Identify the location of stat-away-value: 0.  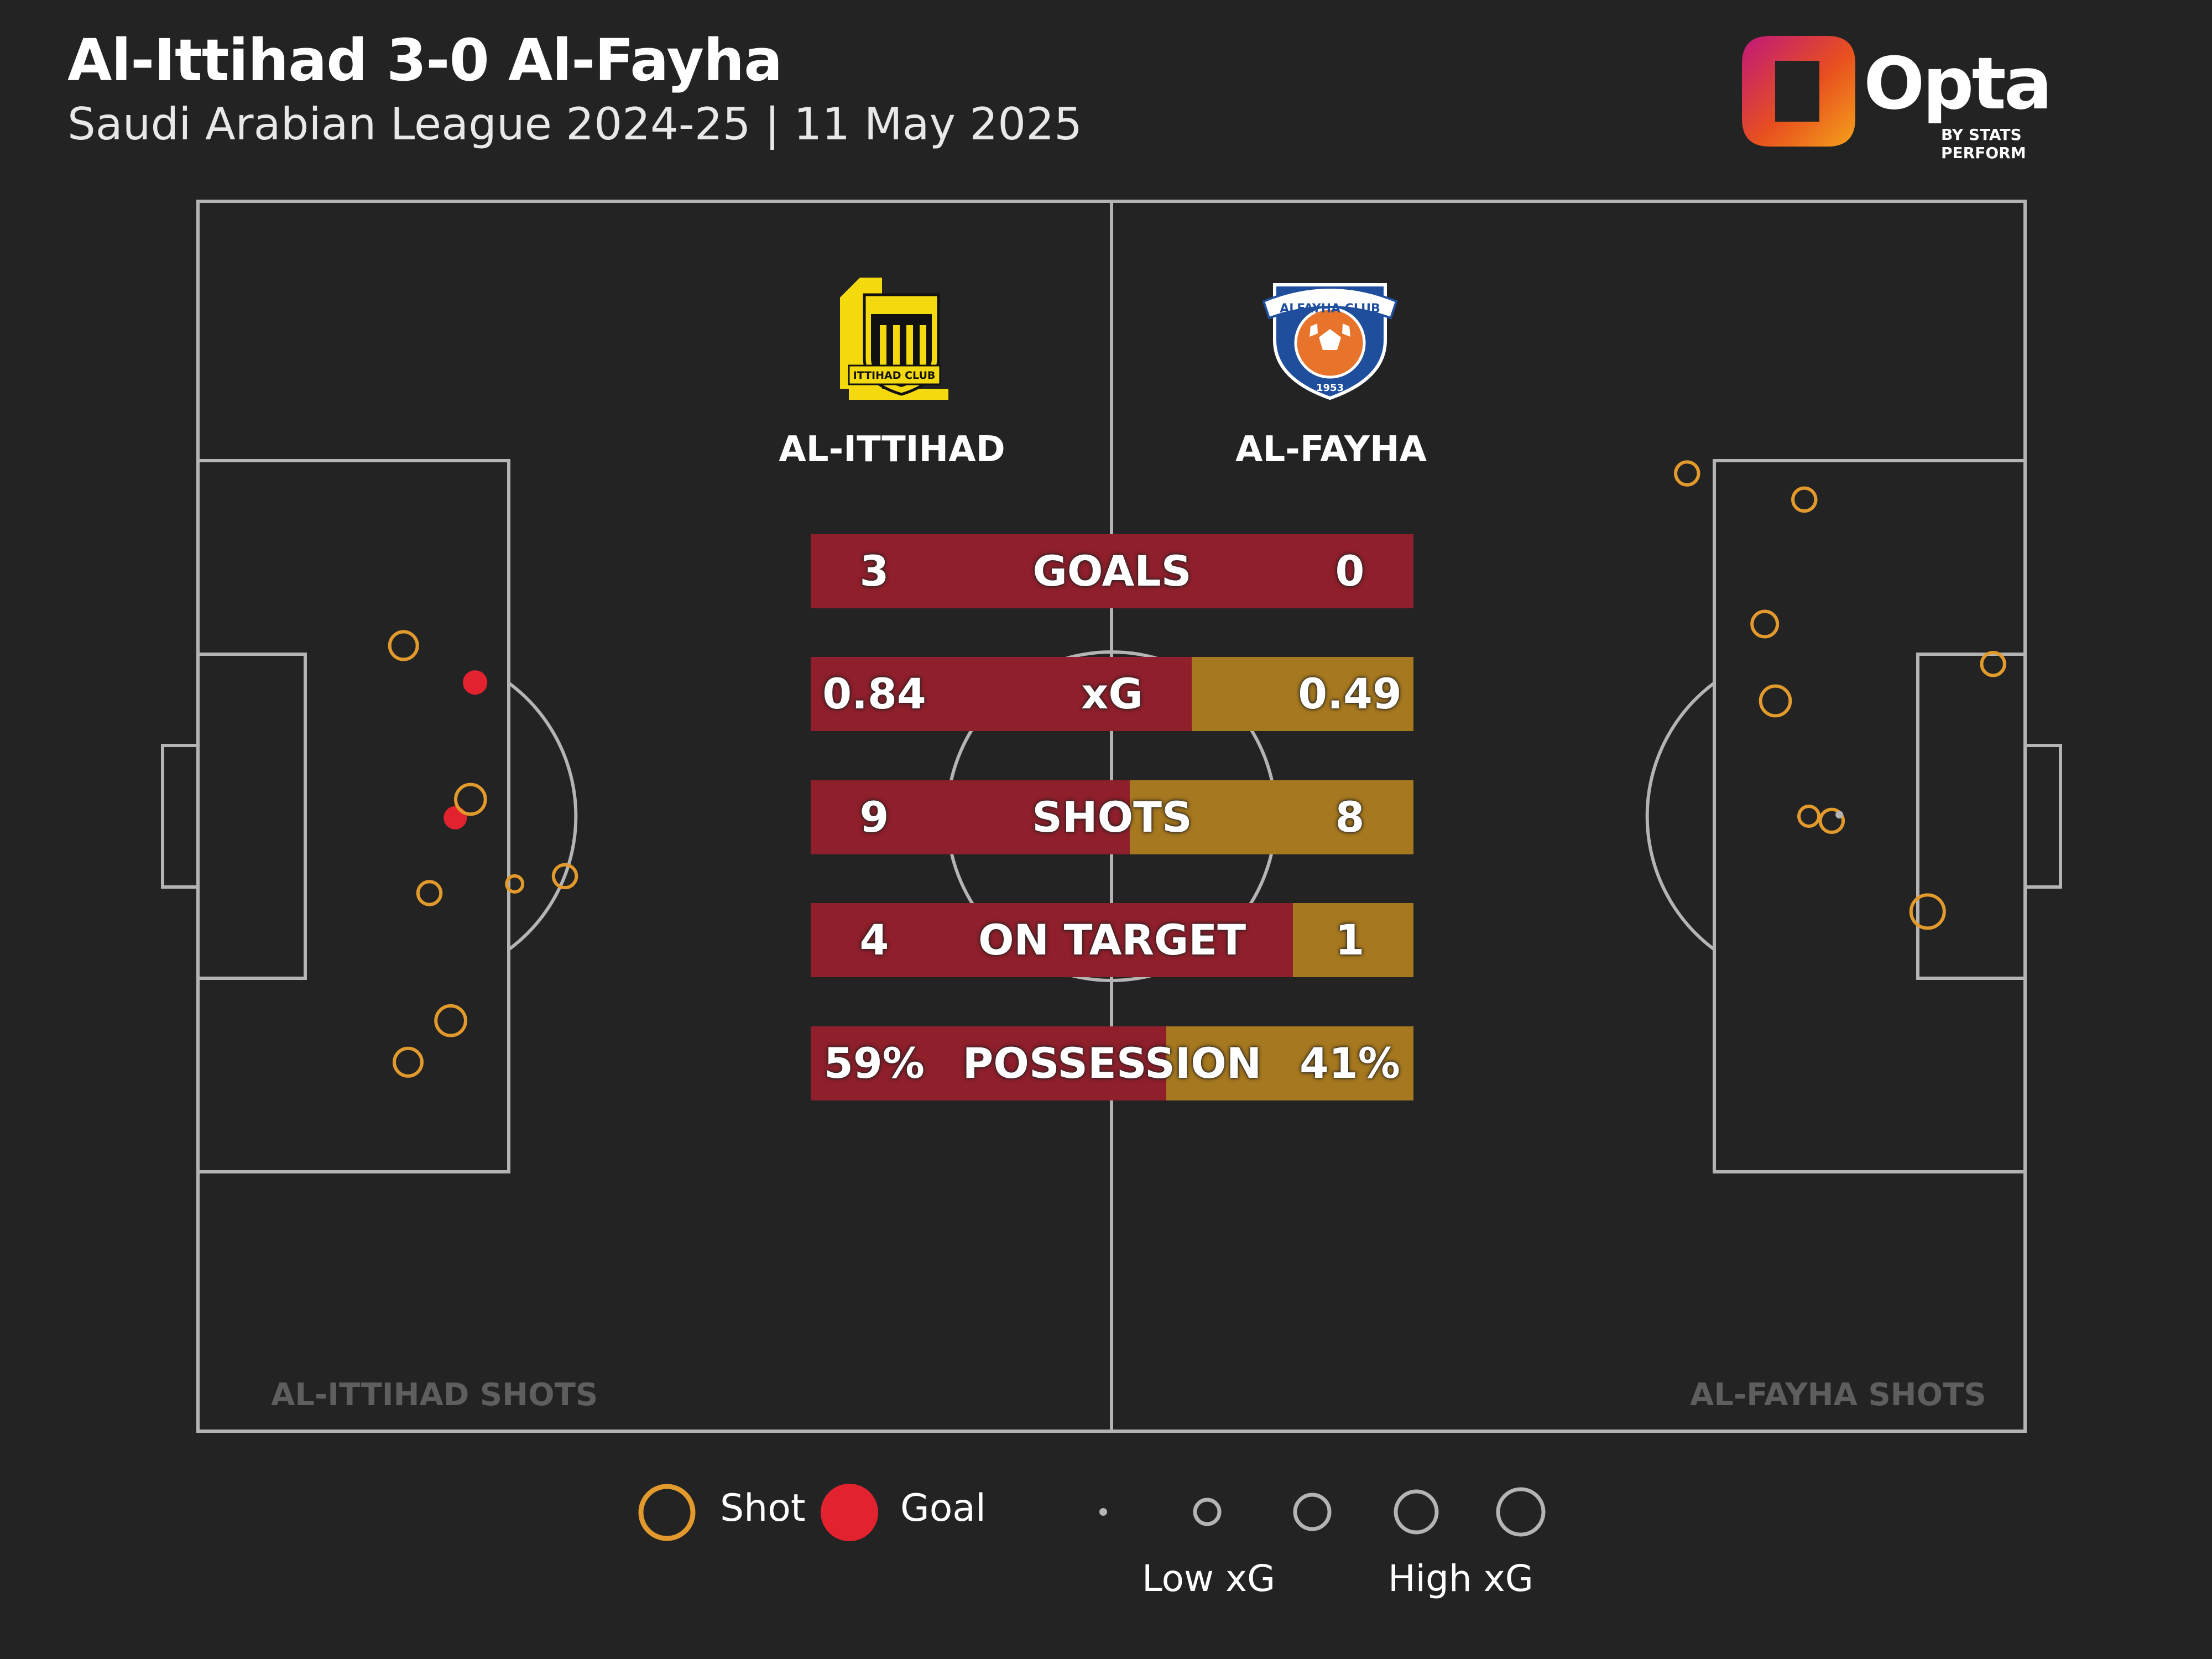
(1350, 571).